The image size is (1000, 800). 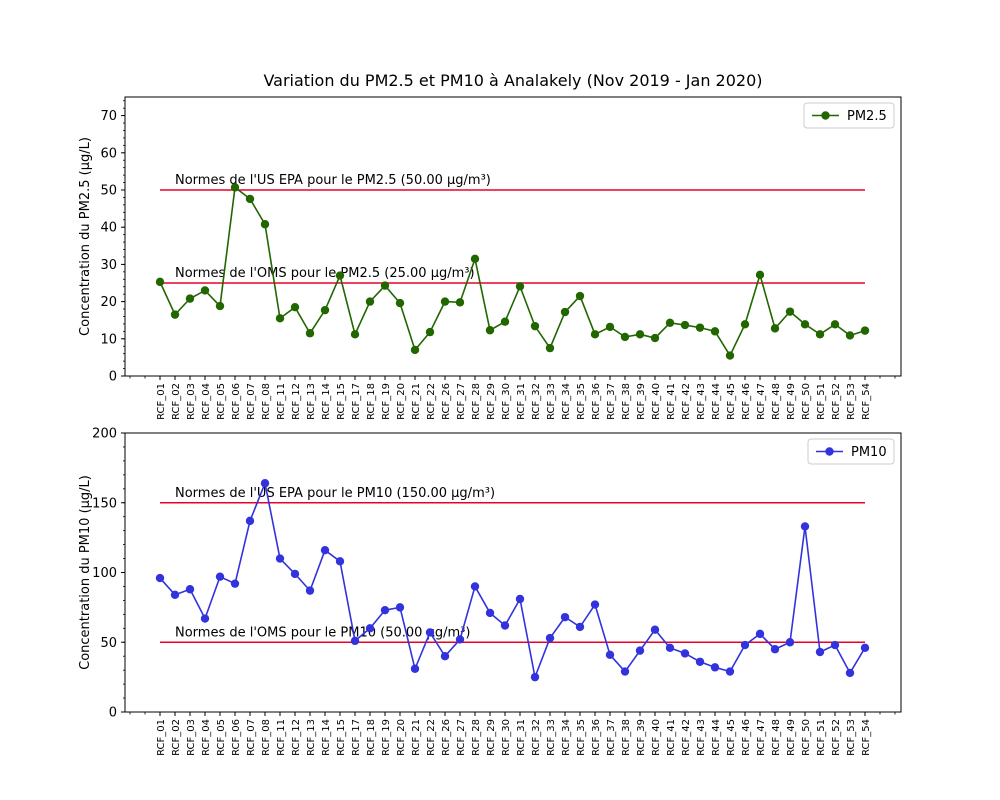 What do you see at coordinates (851, 737) in the screenshot?
I see `pm10-x-tick-label: RCF_53` at bounding box center [851, 737].